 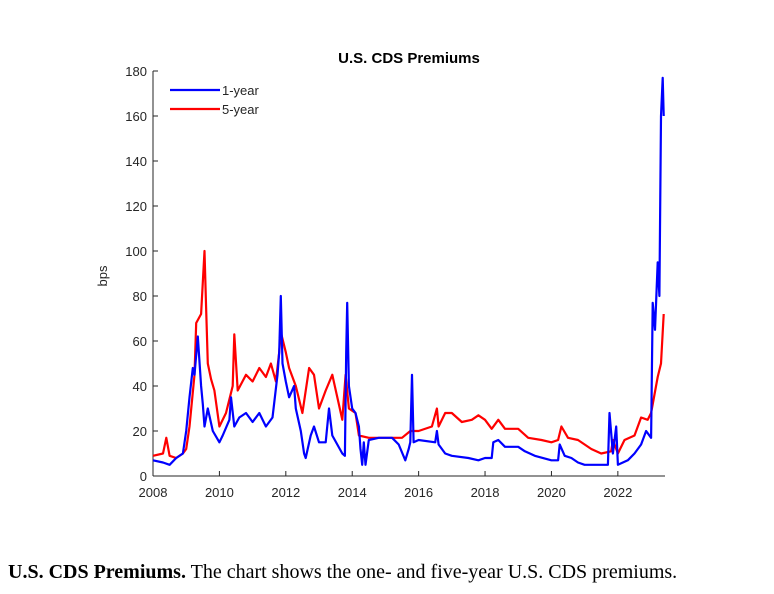 I want to click on x-tick-label: 2016, so click(x=418, y=492).